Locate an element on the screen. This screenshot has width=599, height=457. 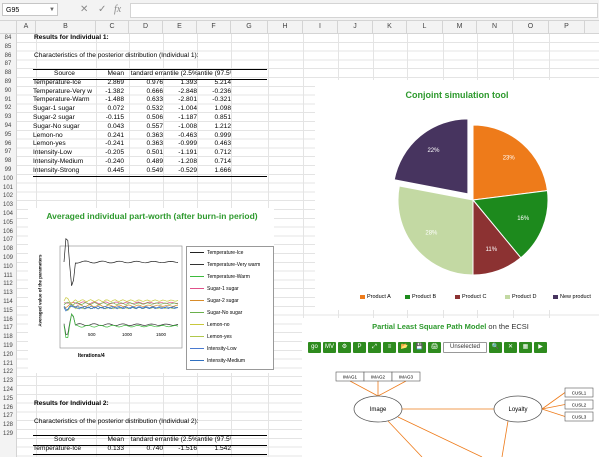
row-header: 113 is located at coordinates (8, 293).